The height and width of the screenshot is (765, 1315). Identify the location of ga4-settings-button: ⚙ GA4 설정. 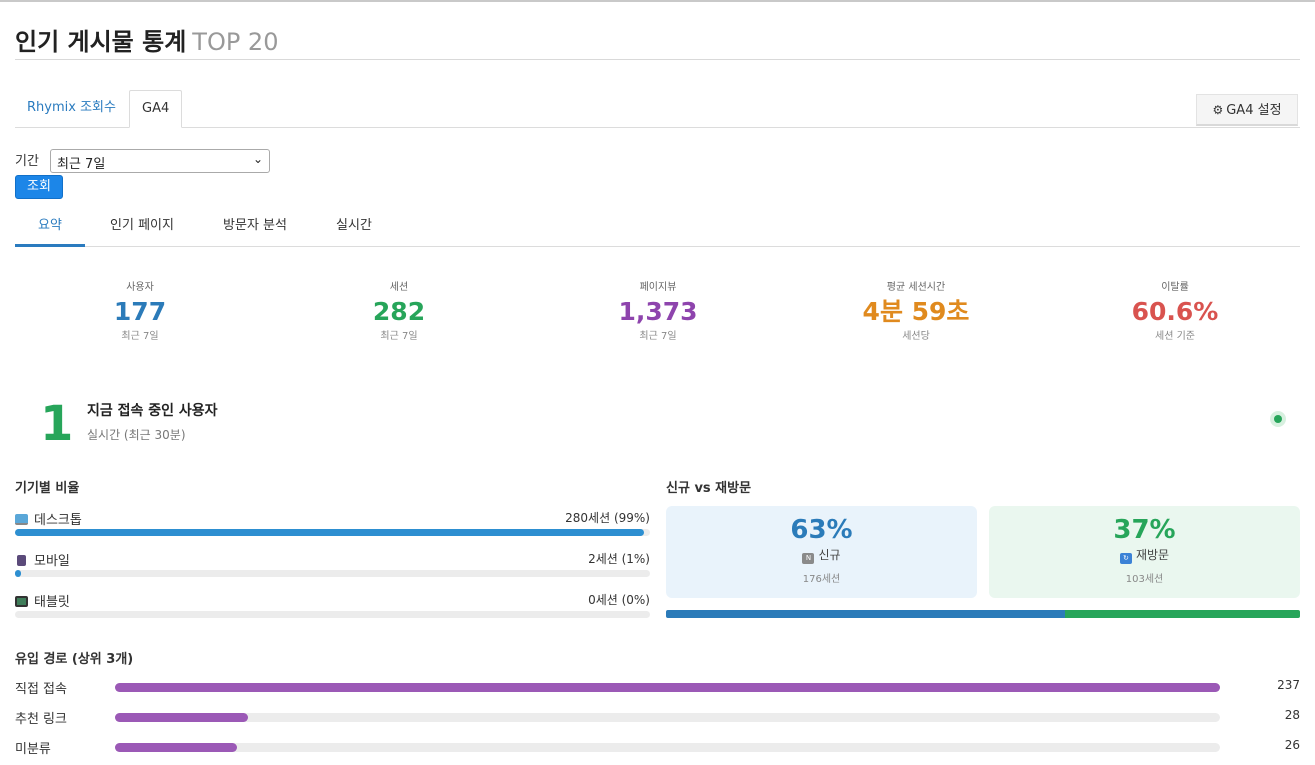
(1247, 110).